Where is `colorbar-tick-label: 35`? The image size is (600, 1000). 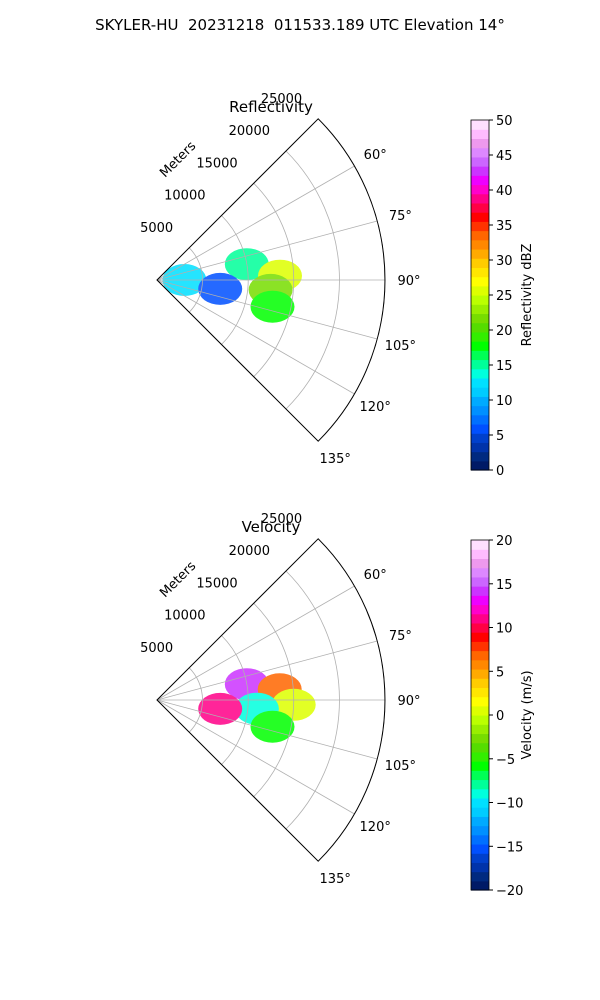
colorbar-tick-label: 35 is located at coordinates (504, 226).